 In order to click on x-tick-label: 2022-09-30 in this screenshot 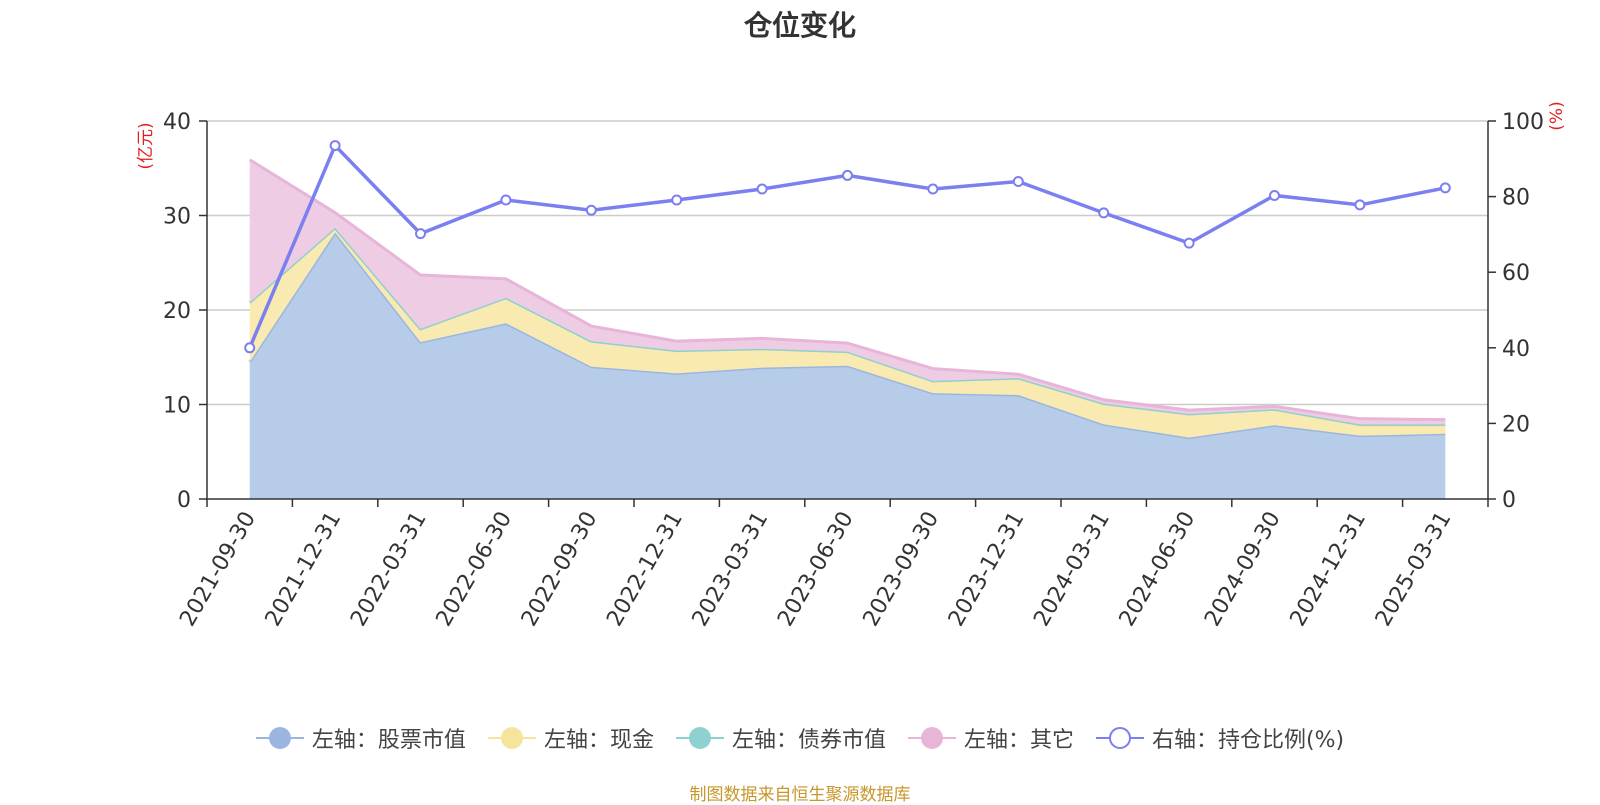, I will do `click(560, 569)`.